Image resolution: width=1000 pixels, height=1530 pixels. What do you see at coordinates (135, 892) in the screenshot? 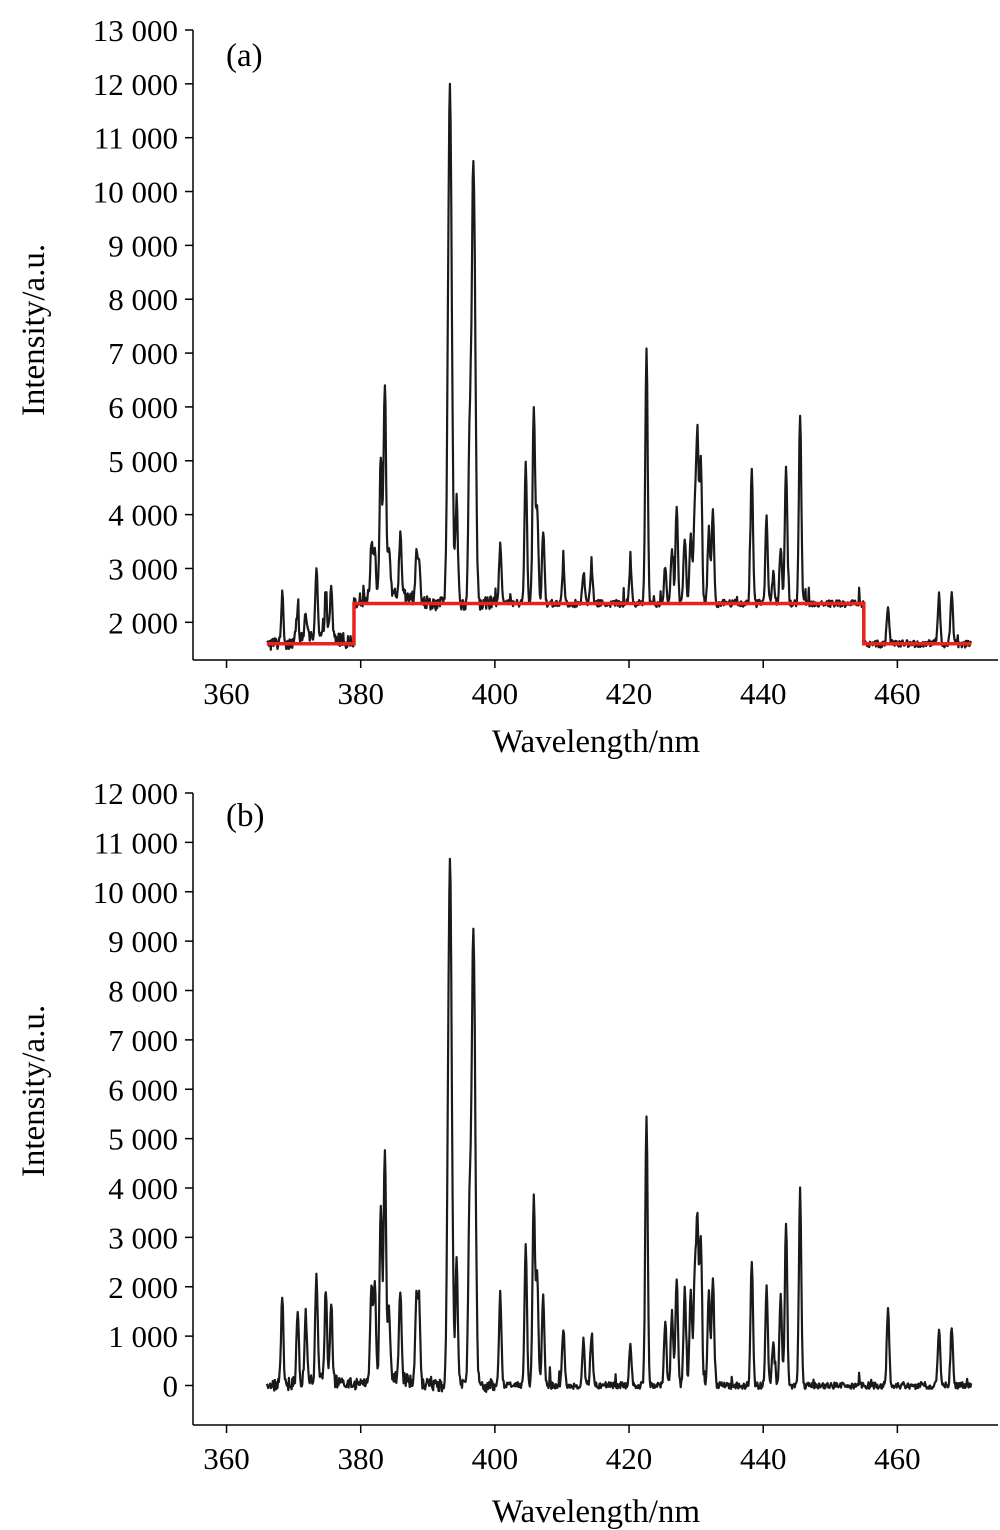
I see `panel-b-y-tick-label: 10 000` at bounding box center [135, 892].